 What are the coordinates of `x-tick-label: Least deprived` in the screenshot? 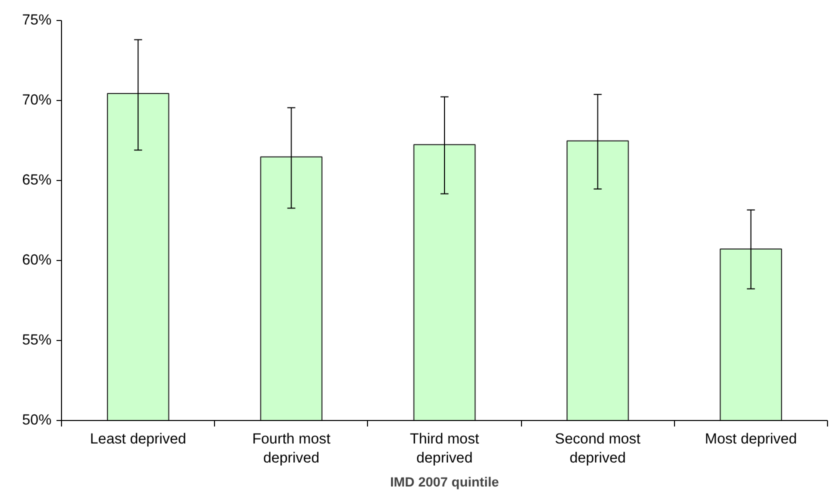 It's located at (138, 440).